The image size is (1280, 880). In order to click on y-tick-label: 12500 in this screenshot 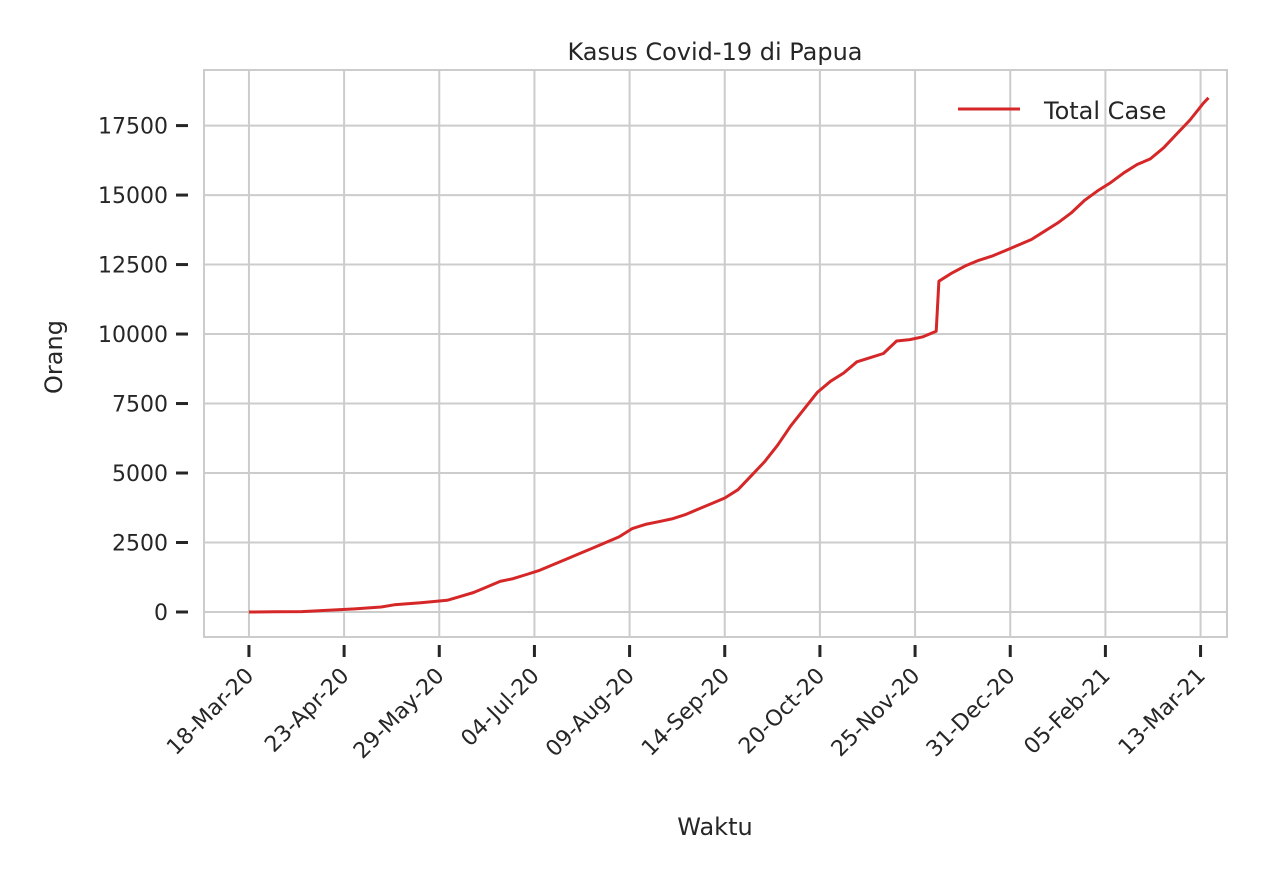, I will do `click(133, 266)`.